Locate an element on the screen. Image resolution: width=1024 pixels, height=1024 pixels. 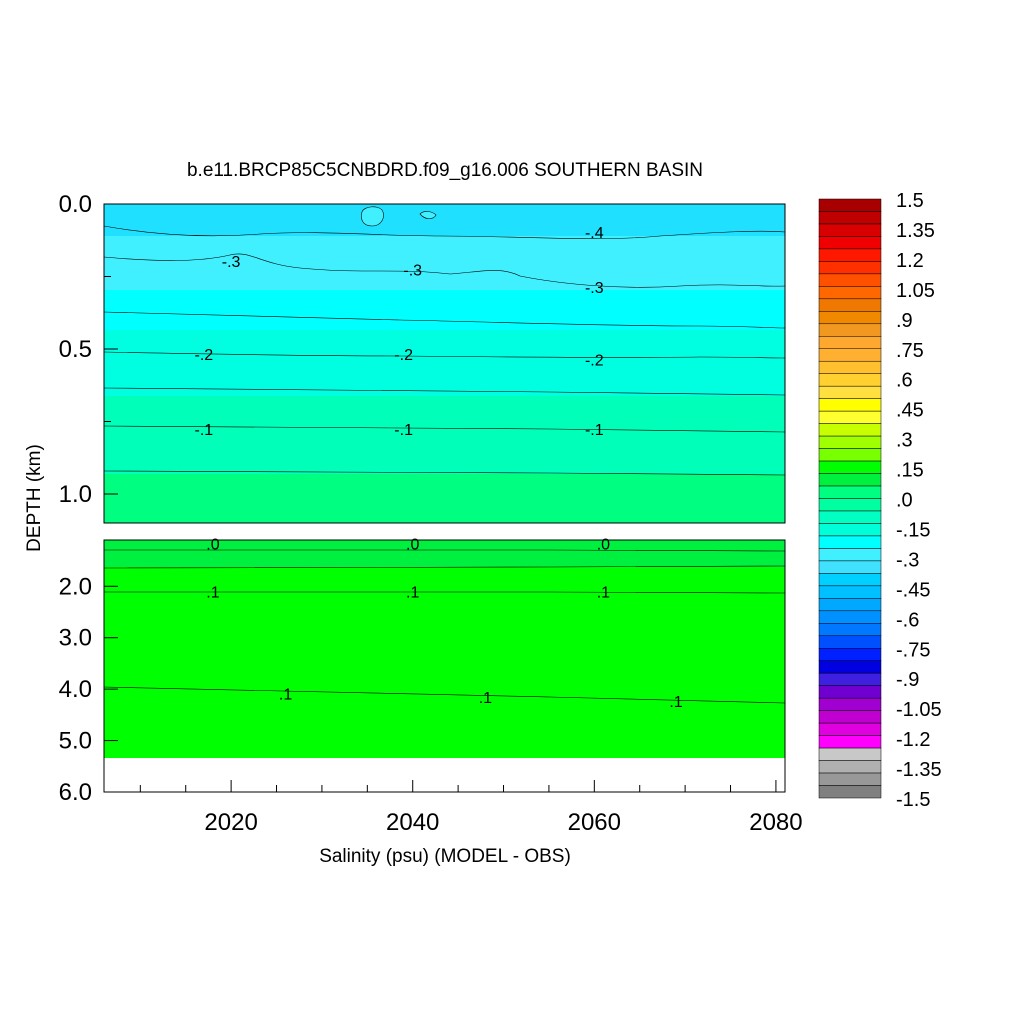
colorbar-label: 1.05 is located at coordinates (915, 291).